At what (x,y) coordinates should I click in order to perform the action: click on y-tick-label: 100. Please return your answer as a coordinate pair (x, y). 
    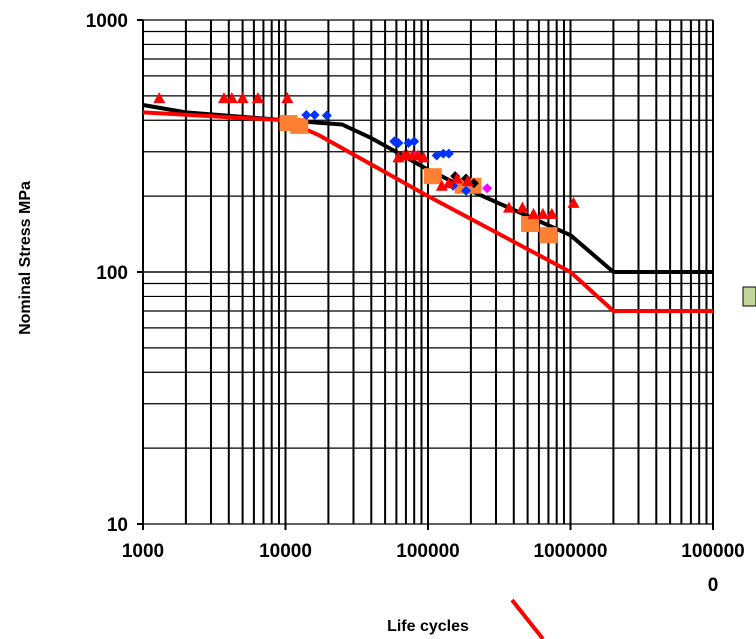
    Looking at the image, I should click on (112, 273).